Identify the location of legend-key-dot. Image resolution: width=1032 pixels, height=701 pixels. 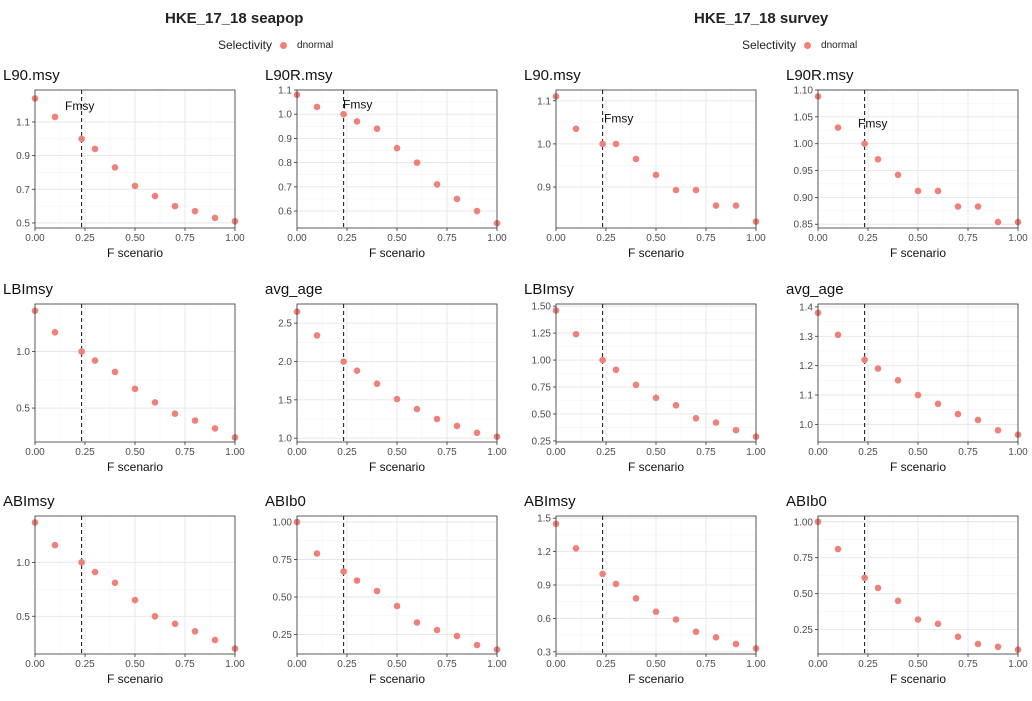
(808, 45).